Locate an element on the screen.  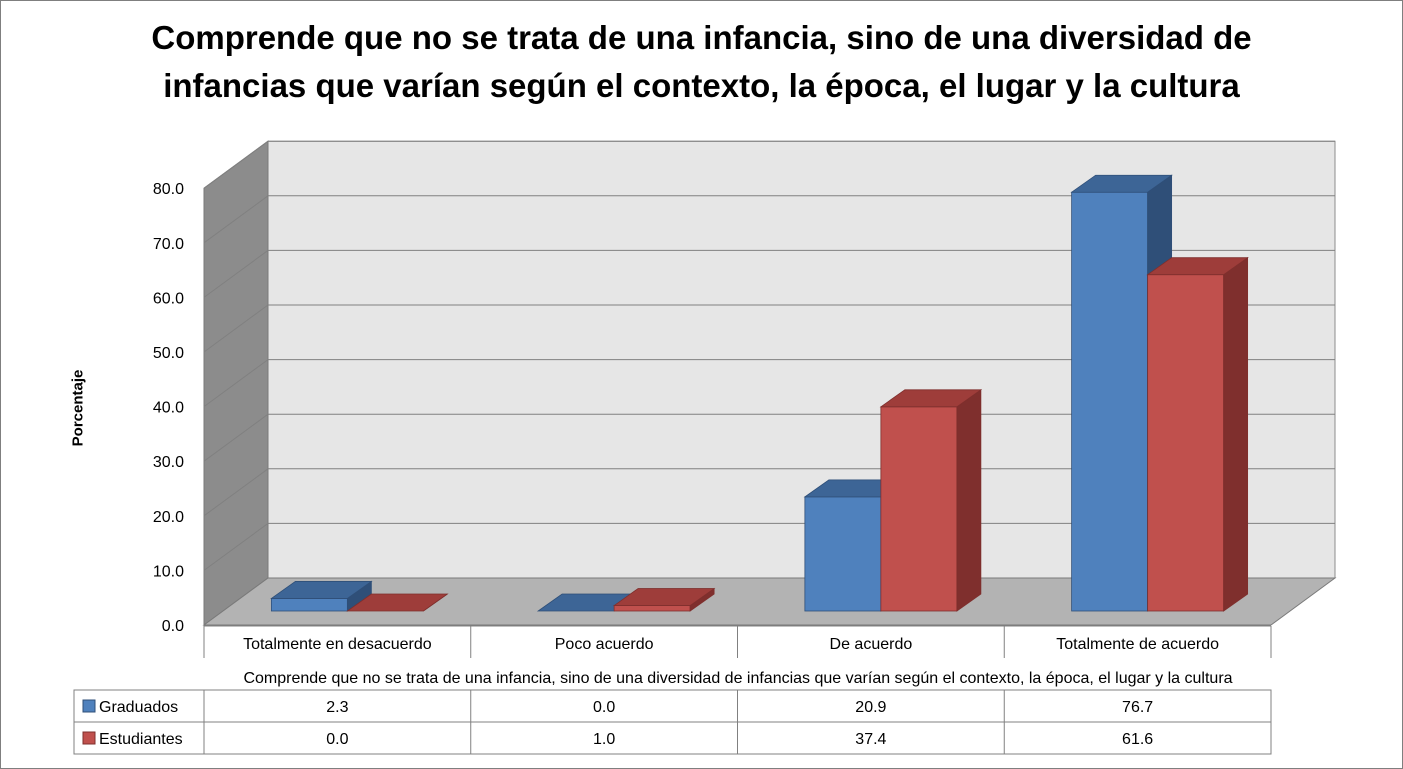
category-label: Poco acuerdo is located at coordinates (604, 644).